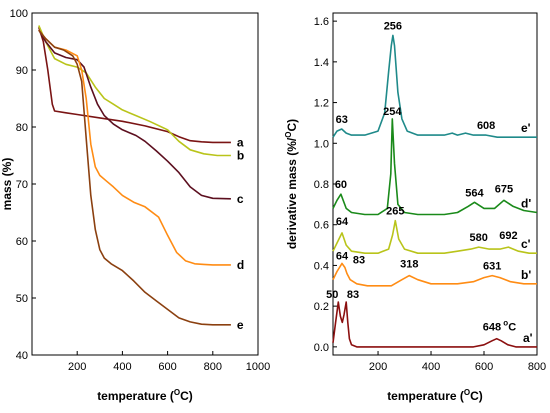  What do you see at coordinates (22, 128) in the screenshot?
I see `left-y-tick-label: 80` at bounding box center [22, 128].